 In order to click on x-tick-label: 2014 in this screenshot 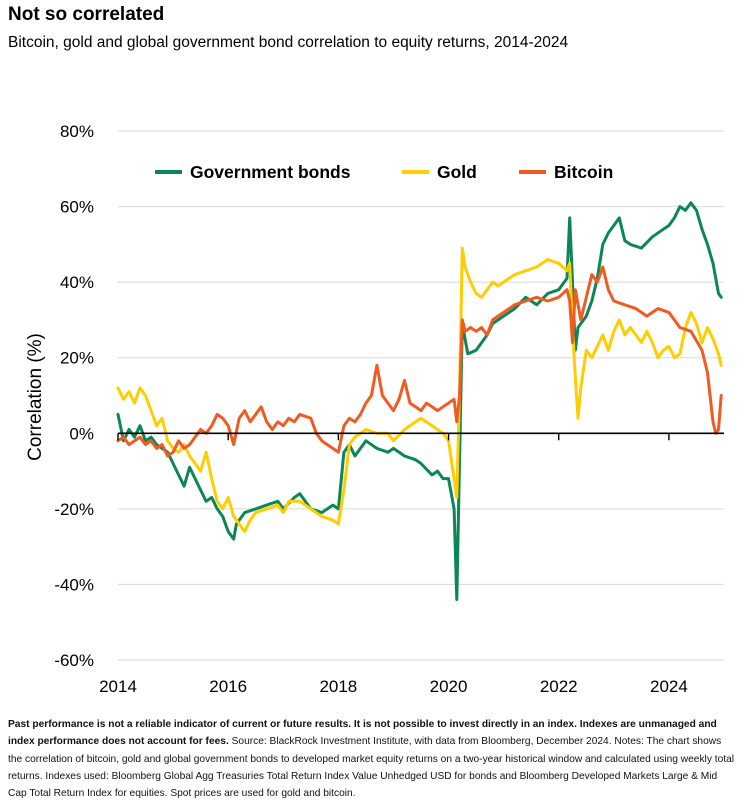, I will do `click(118, 686)`.